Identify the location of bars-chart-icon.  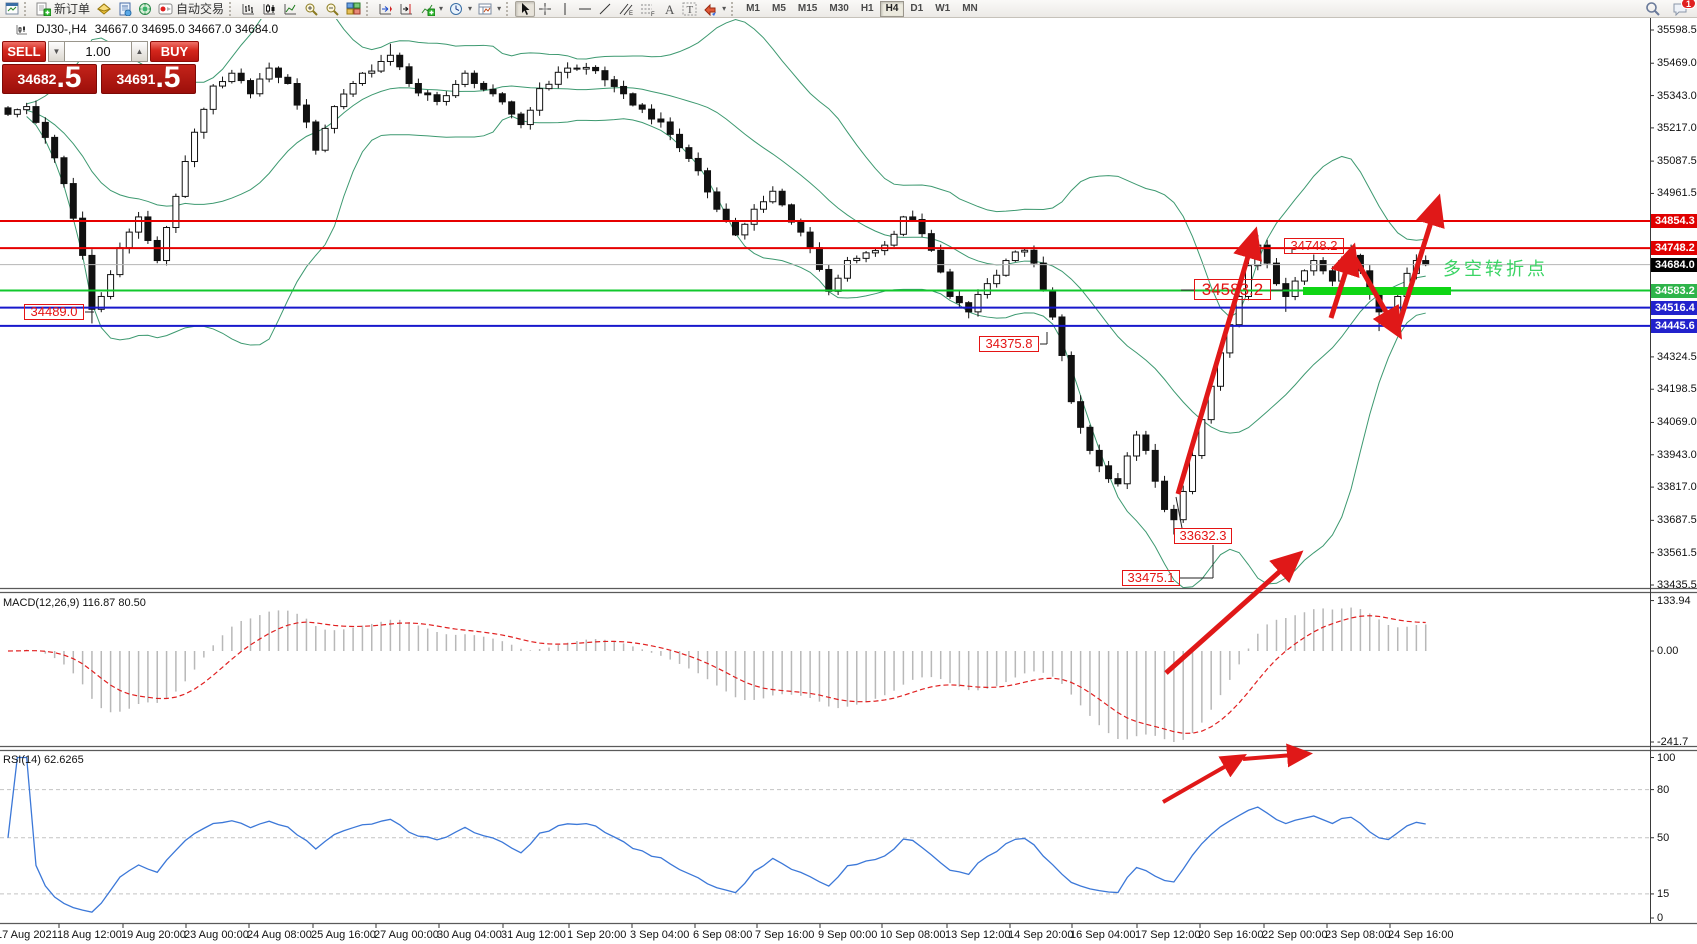
(248, 9).